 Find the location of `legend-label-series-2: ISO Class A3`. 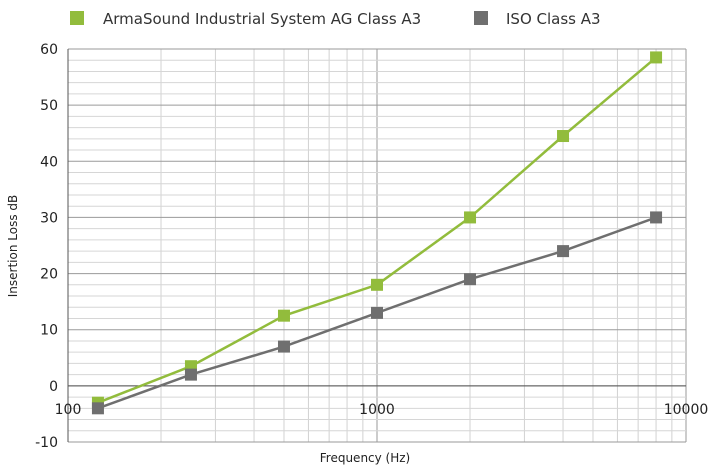

legend-label-series-2: ISO Class A3 is located at coordinates (553, 19).